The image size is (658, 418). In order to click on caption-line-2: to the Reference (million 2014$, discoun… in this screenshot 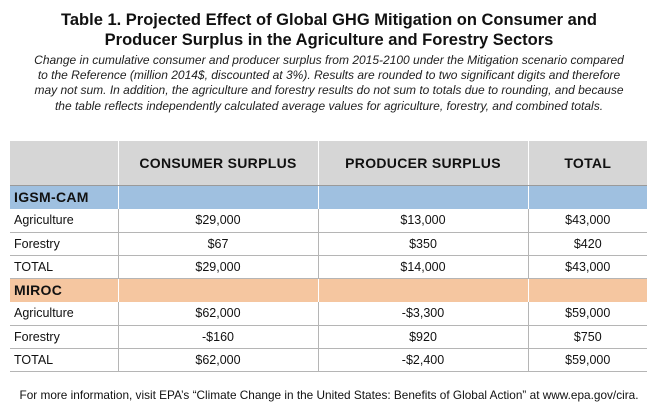, I will do `click(329, 75)`.